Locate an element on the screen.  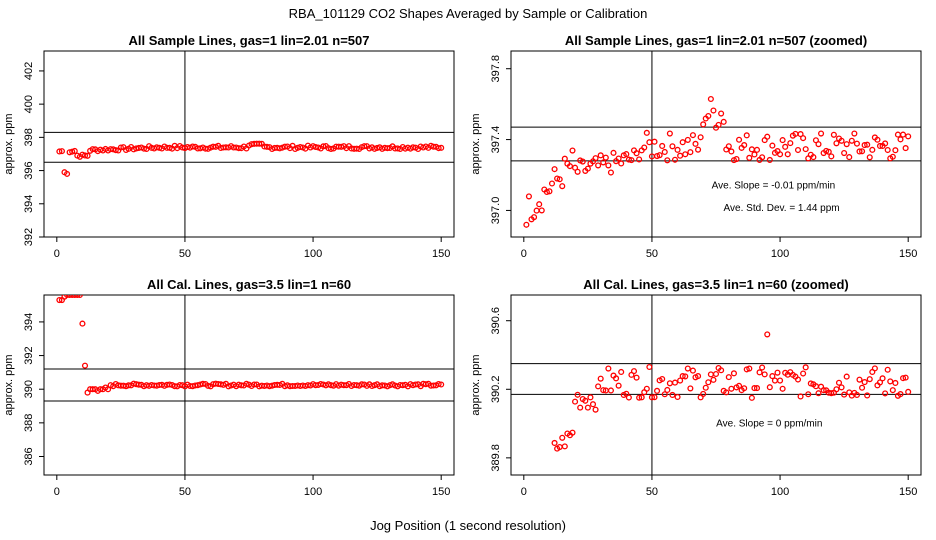
y-axis-label: approx. ppm is located at coordinates (9, 384).